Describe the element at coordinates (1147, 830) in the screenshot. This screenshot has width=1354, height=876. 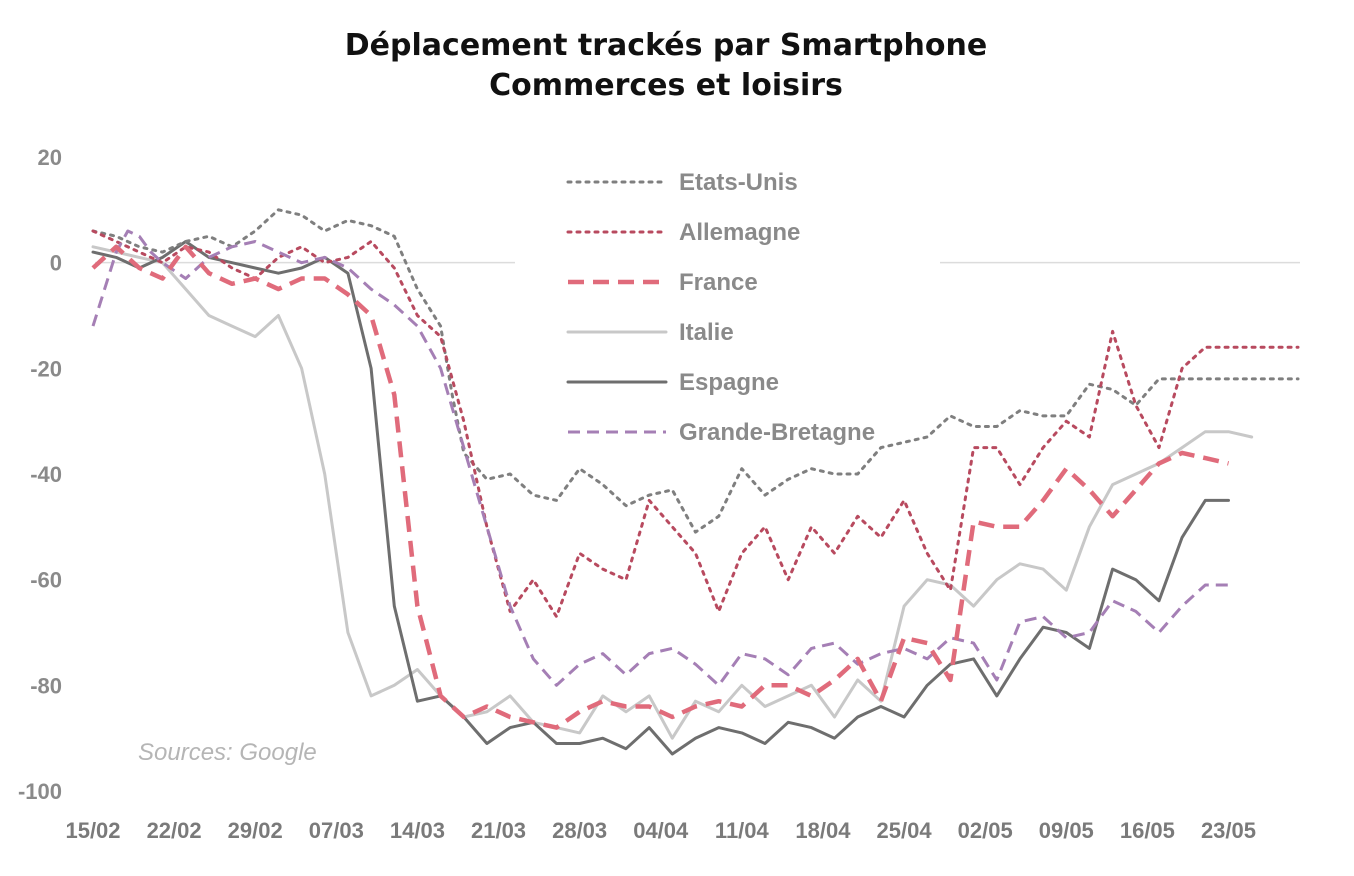
I see `x-tick-label: 16/05` at that location.